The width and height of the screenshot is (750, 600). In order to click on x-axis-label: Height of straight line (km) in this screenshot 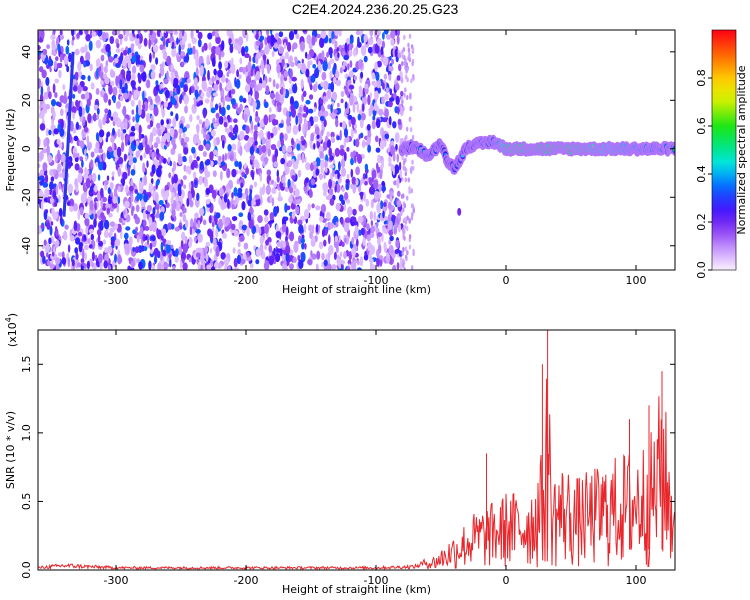, I will do `click(356, 589)`.